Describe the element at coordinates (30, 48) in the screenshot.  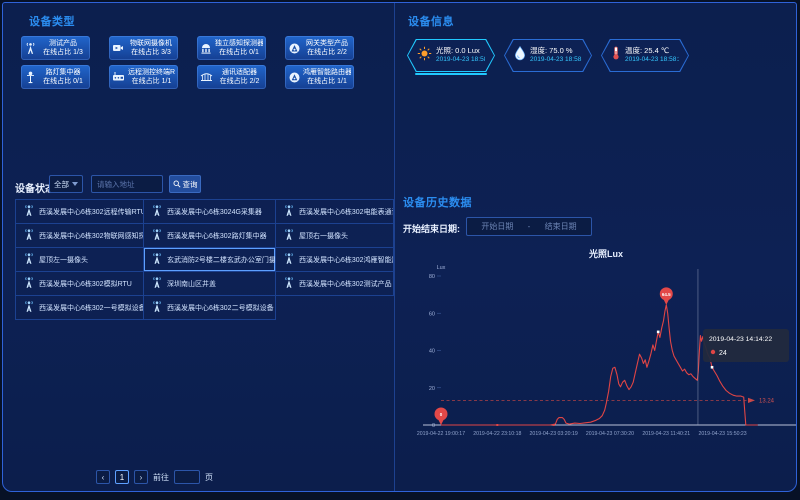
I see `antenna-icon` at that location.